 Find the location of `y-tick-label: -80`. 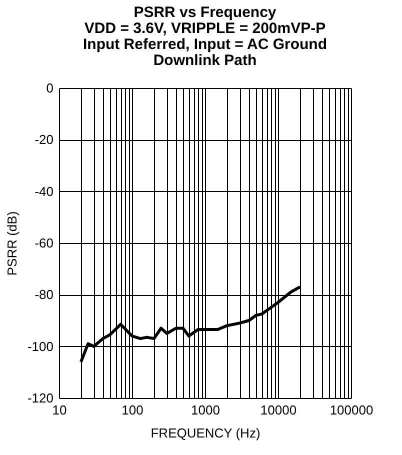

y-tick-label: -80 is located at coordinates (44, 294).